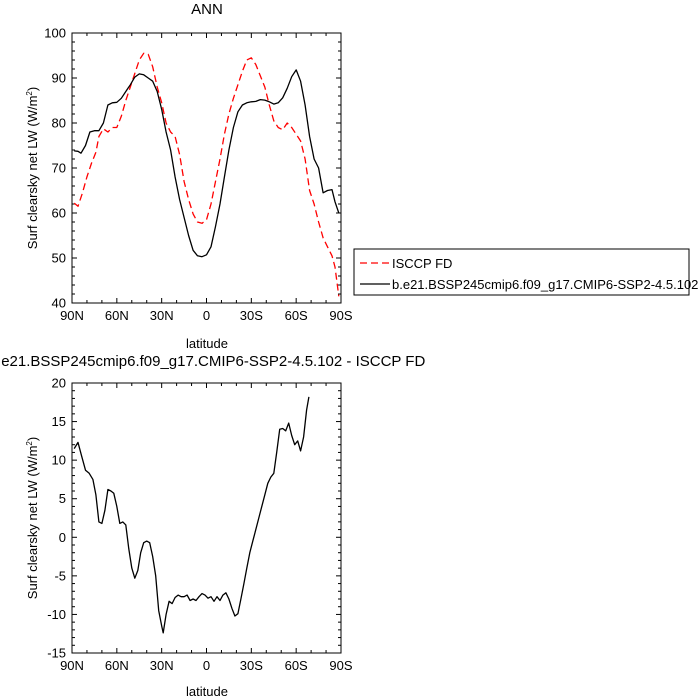  I want to click on y-tick-label: 0, so click(62, 537).